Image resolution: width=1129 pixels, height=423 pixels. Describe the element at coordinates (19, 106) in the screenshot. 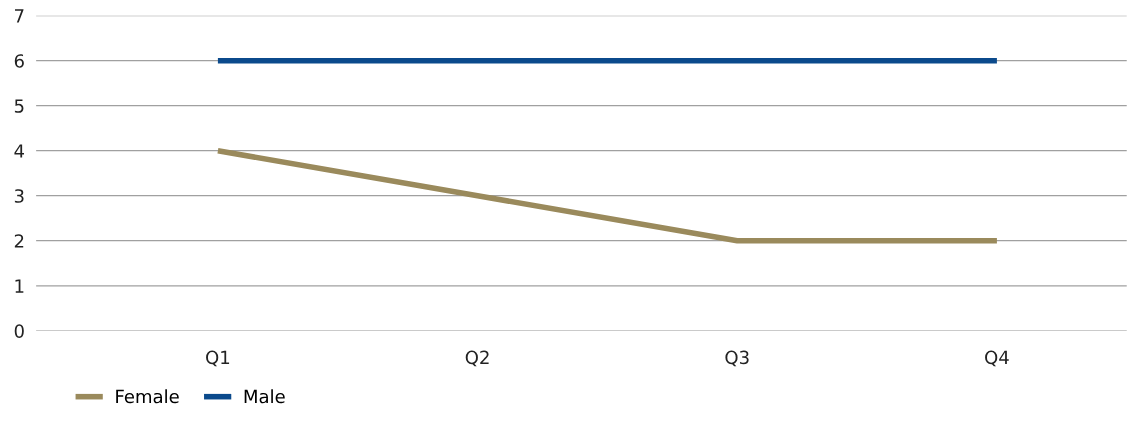

I see `y-tick-label: 5` at that location.